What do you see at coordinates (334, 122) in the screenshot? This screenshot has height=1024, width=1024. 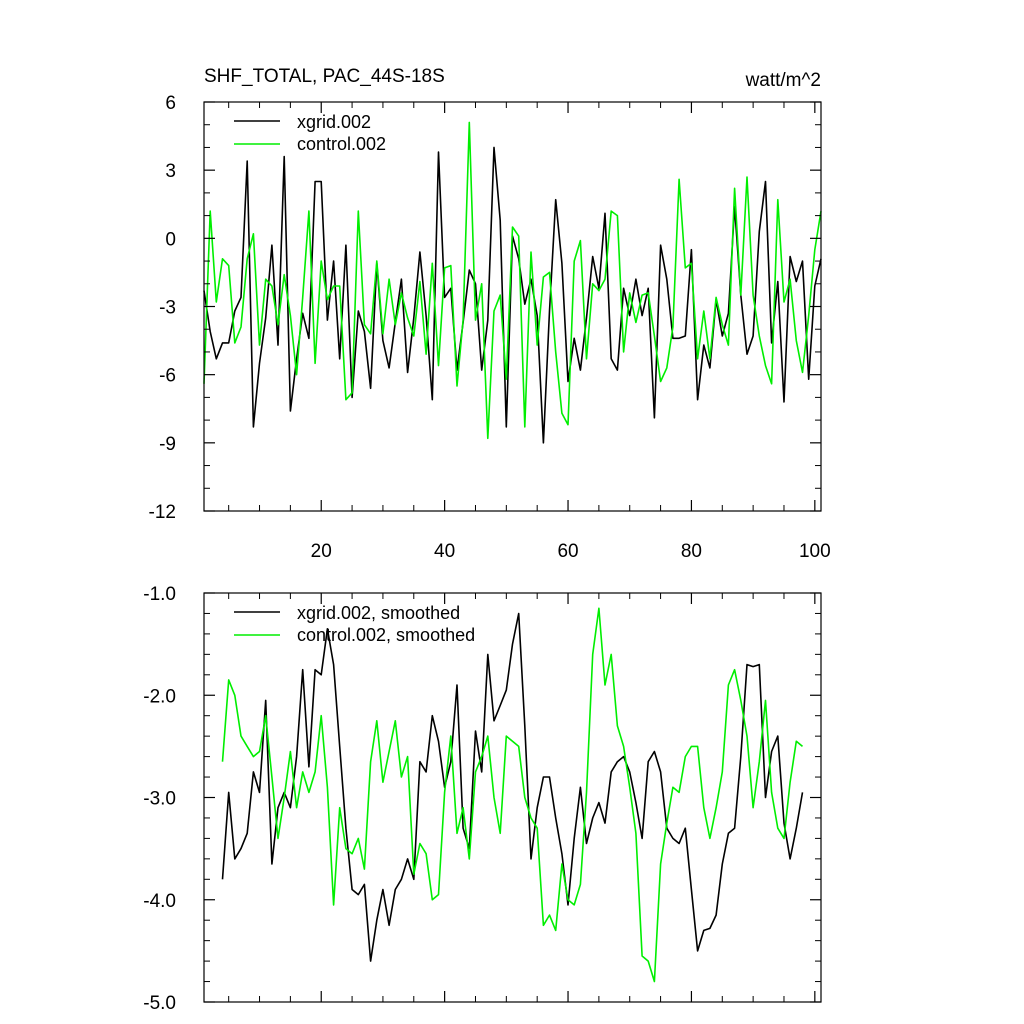 I see `legend-label-xgrid: xgrid.002` at bounding box center [334, 122].